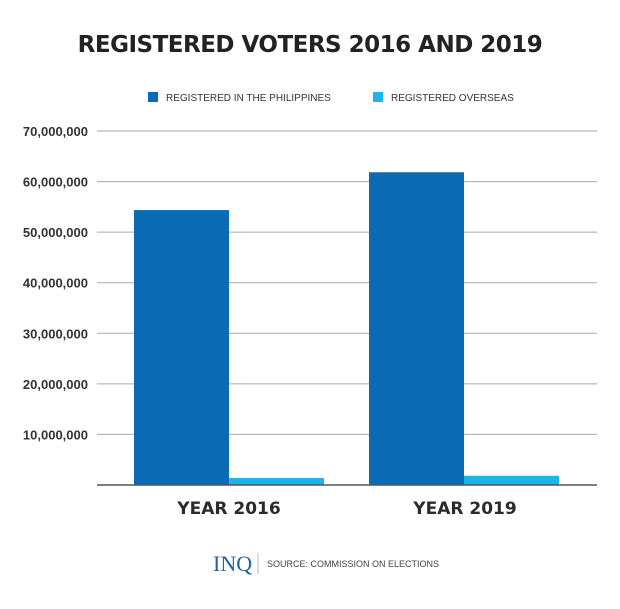 The width and height of the screenshot is (620, 609). Describe the element at coordinates (55, 283) in the screenshot. I see `y-tick-label: 40,000,000` at that location.